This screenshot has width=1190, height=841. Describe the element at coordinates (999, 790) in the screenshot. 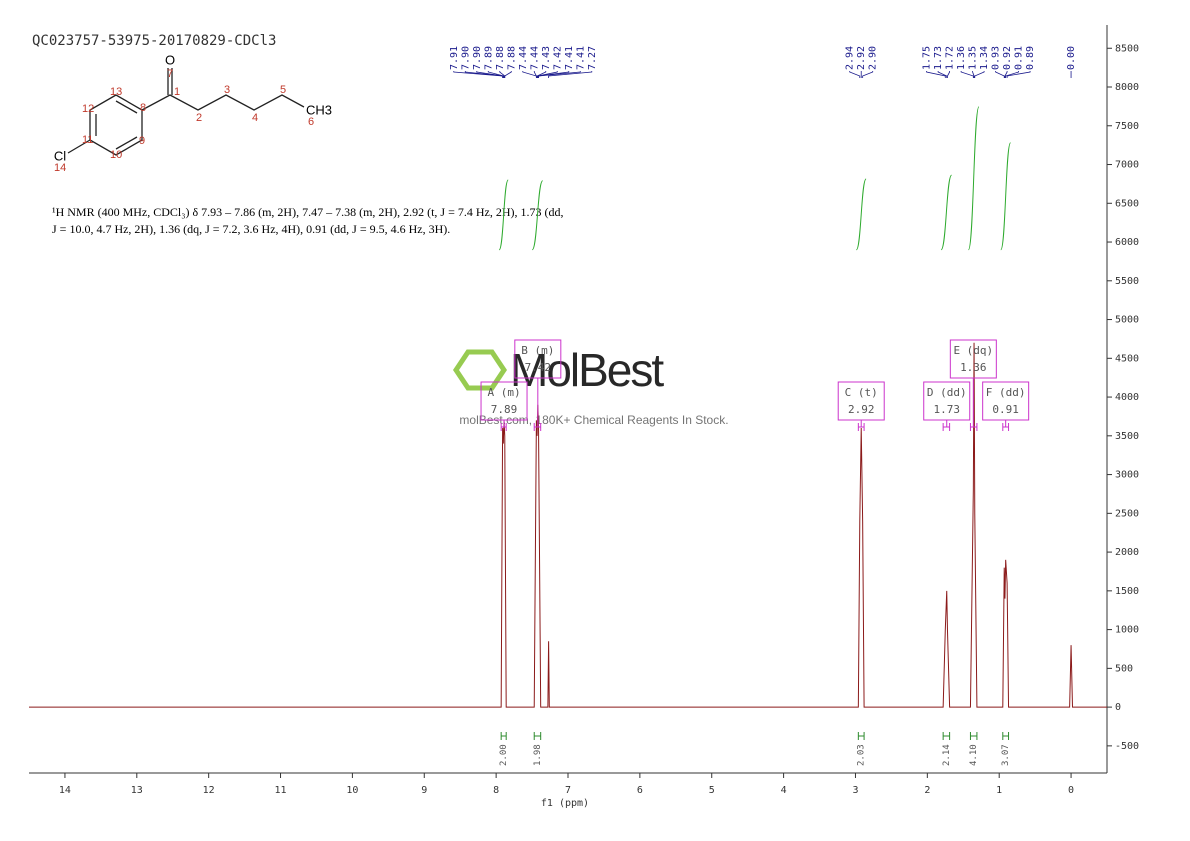

I see `x-tick-label: 1` at that location.